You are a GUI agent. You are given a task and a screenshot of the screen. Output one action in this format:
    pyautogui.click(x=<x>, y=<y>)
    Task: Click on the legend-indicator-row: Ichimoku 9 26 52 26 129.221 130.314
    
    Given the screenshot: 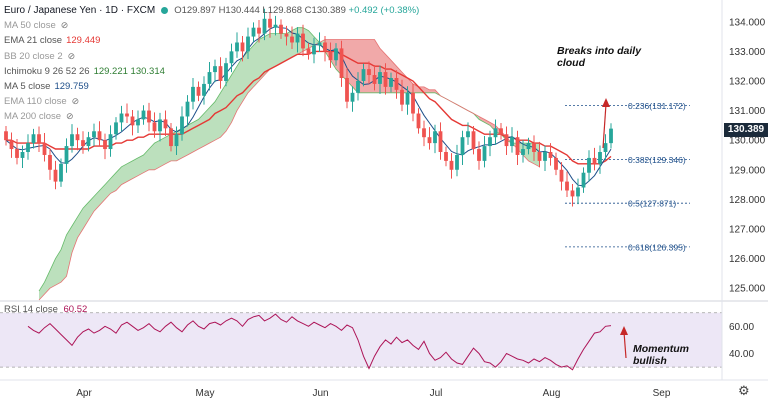 What is the action you would take?
    pyautogui.click(x=211, y=71)
    